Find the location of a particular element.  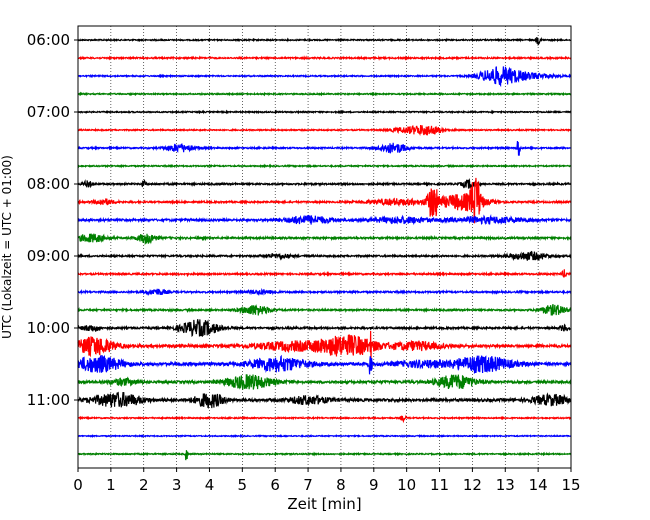

y-axis-label: UTC (Lokalzeit = UTC + 01:00) is located at coordinates (7, 247).